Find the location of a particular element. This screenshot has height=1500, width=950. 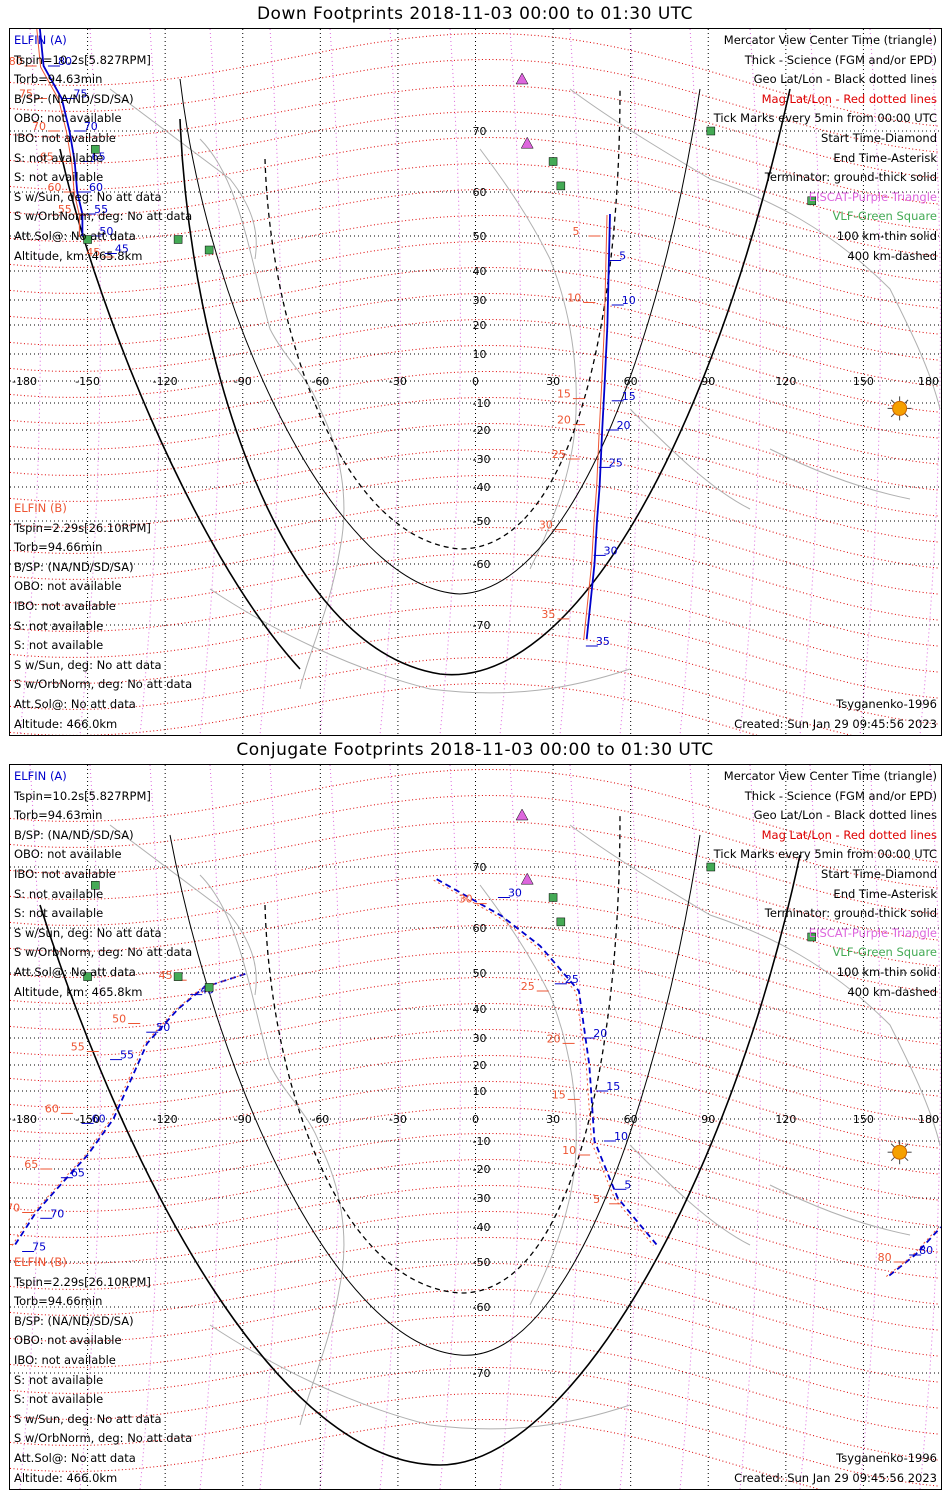

elfin-b-tick-label: 25 is located at coordinates (559, 454).